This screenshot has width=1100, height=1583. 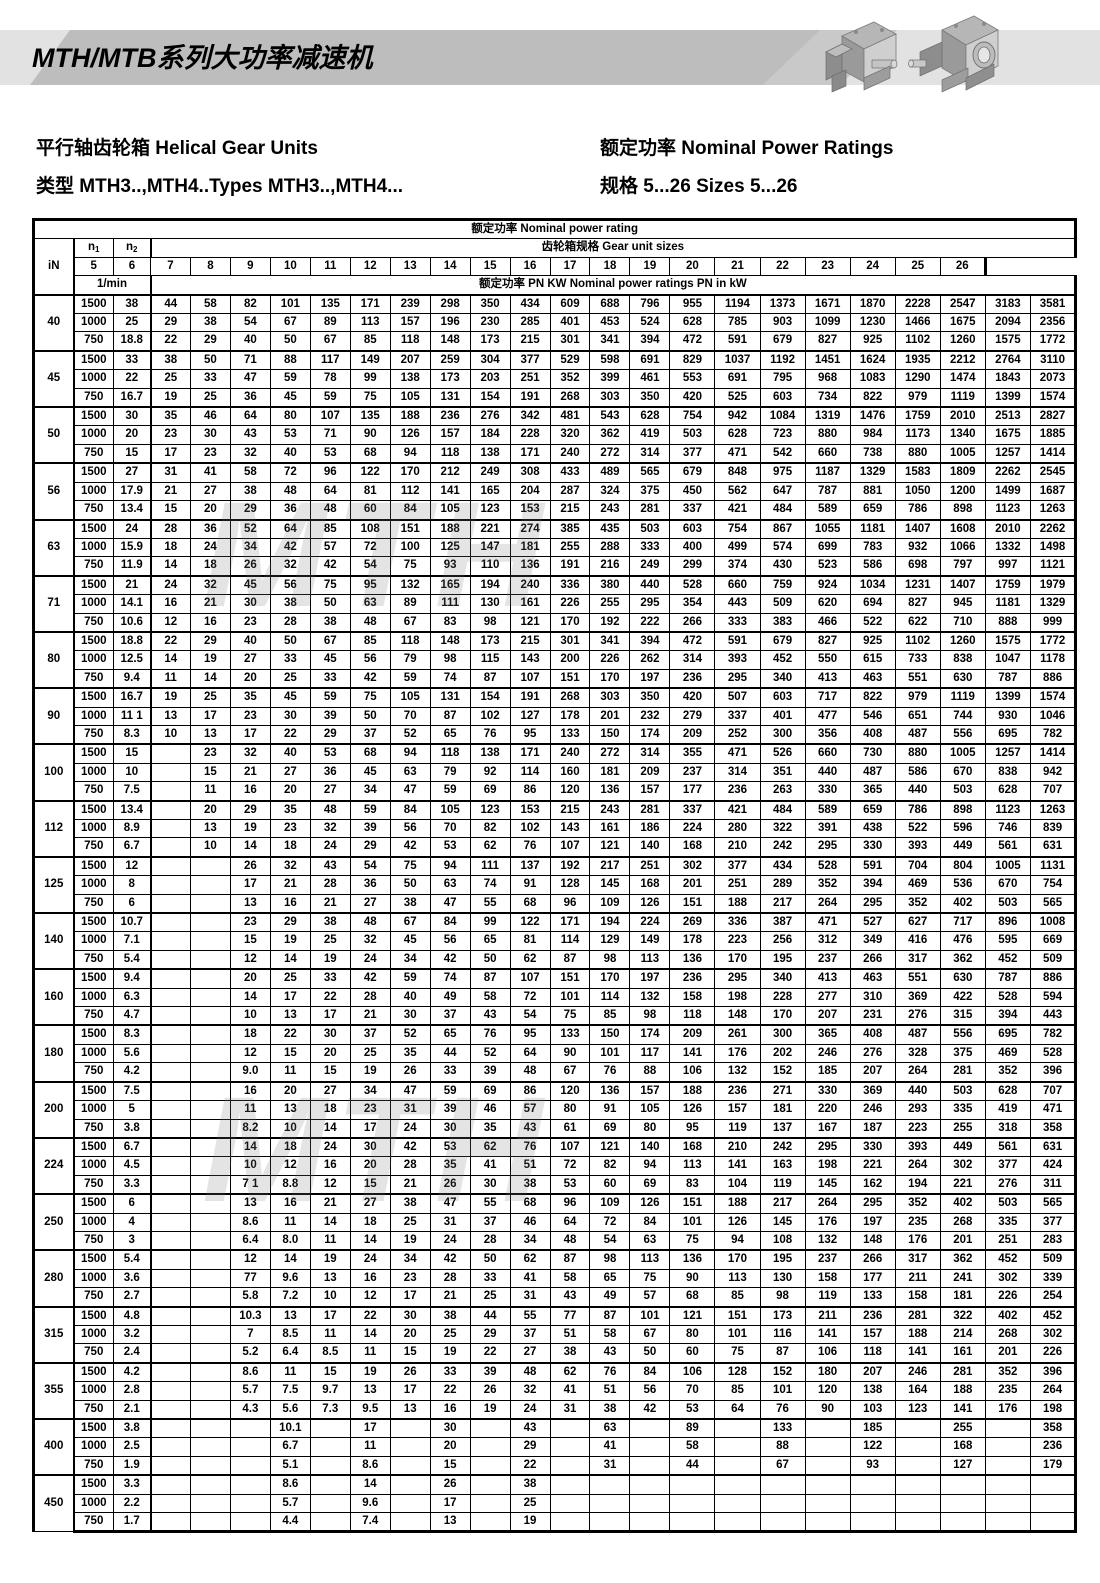 I want to click on power-value-cell: 136, so click(x=692, y=1259).